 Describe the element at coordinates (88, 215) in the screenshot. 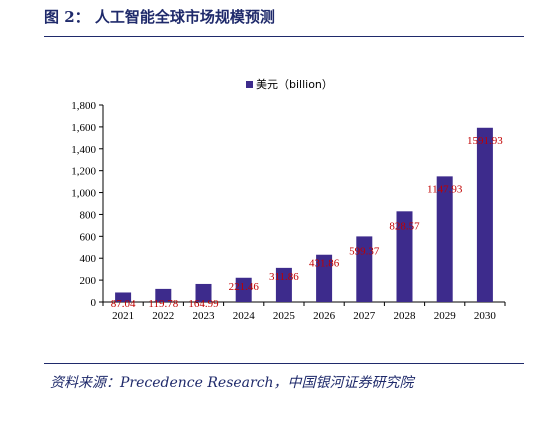

I see `y-tick-label: 800` at that location.